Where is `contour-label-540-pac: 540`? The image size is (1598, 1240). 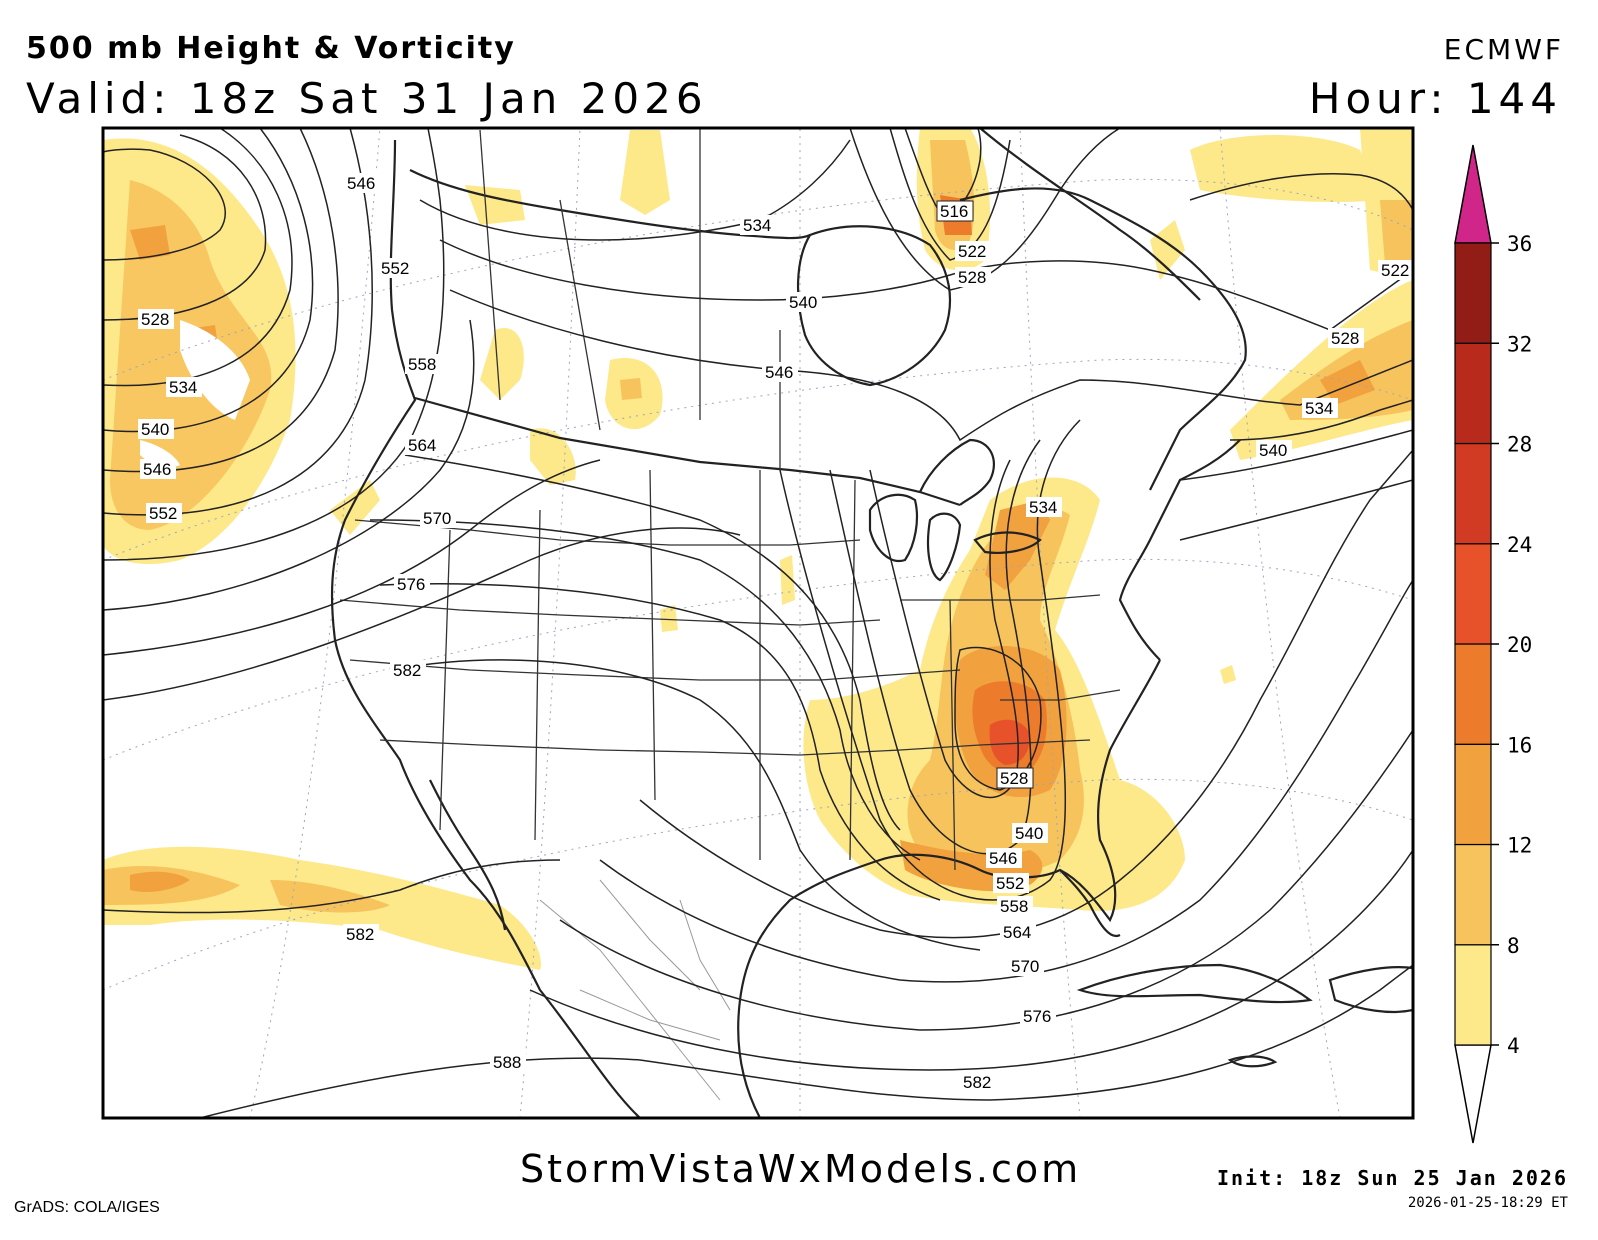
contour-label-540-pac: 540 is located at coordinates (156, 429).